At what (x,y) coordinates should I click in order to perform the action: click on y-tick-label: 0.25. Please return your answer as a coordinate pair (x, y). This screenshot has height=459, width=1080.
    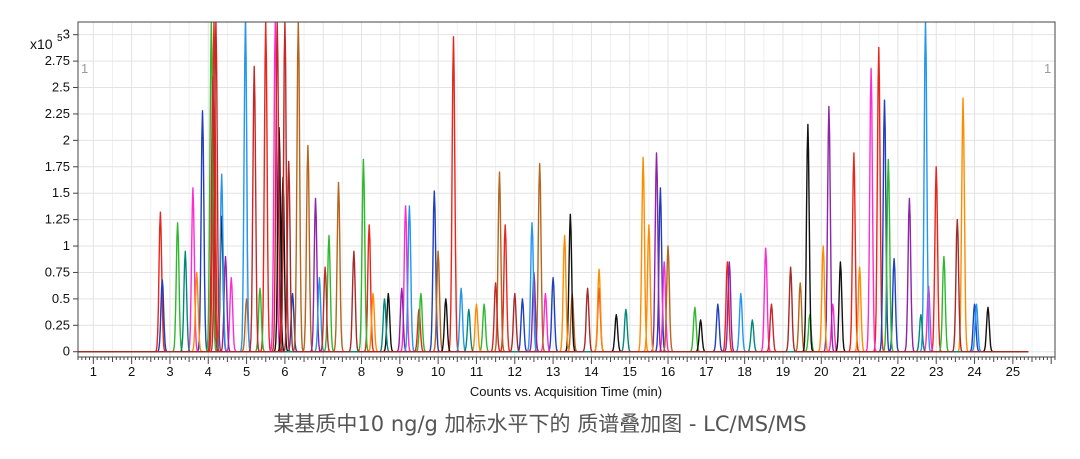
    Looking at the image, I should click on (57, 324).